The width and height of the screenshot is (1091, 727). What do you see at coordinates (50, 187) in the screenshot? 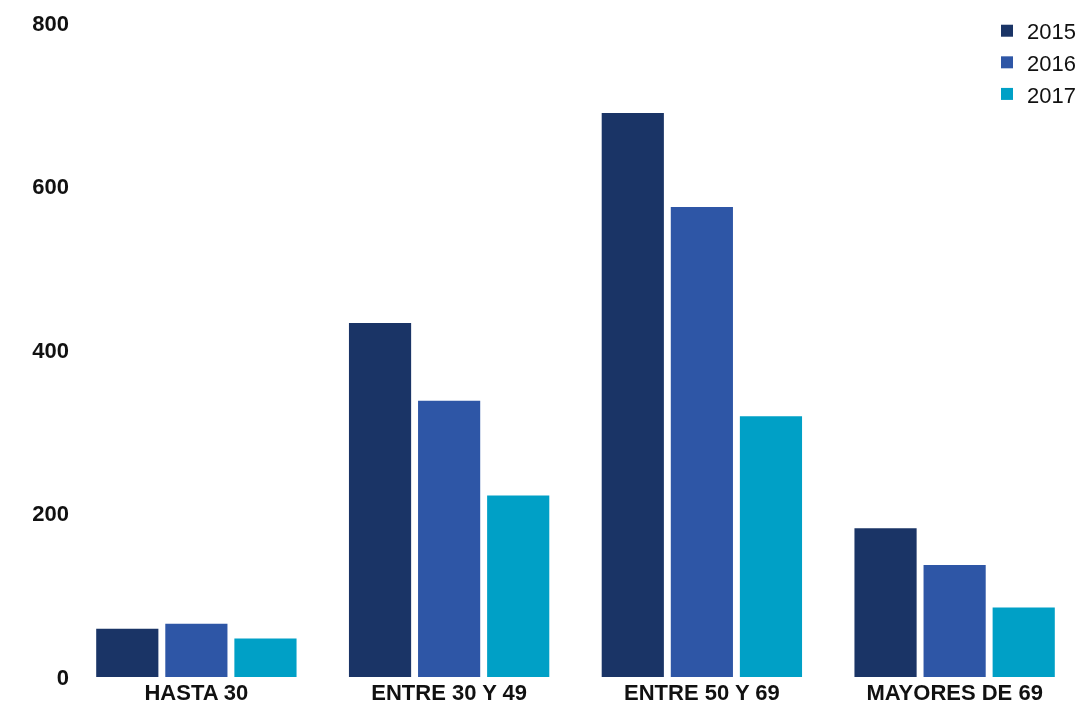
I see `y-tick-label: 600` at bounding box center [50, 187].